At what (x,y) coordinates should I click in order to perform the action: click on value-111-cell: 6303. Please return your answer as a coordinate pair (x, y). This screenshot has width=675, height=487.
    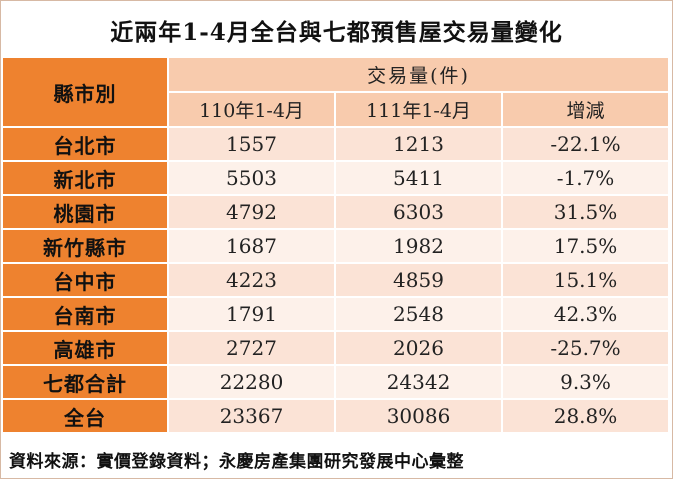
    Looking at the image, I should click on (419, 213).